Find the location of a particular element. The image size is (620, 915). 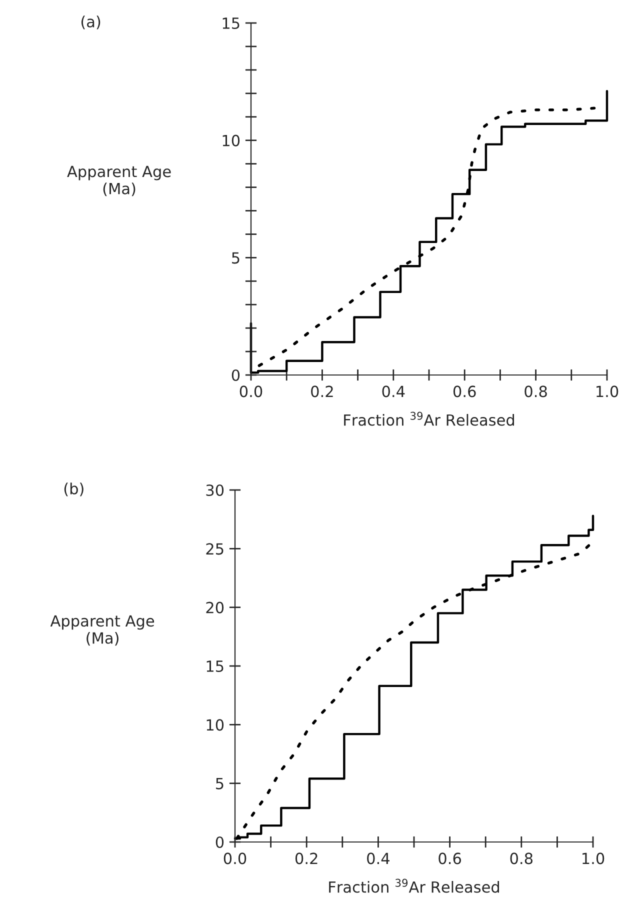

y-tick-label: 25 is located at coordinates (215, 549).